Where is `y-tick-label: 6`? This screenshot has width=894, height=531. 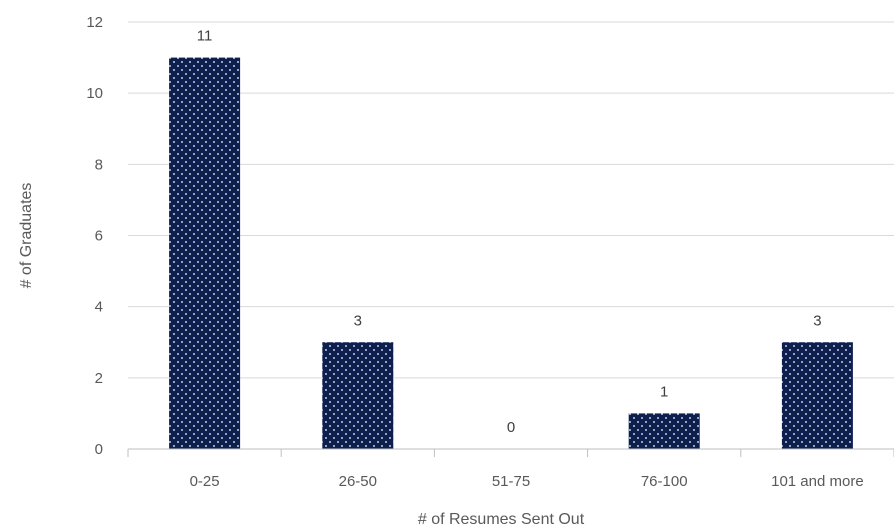 y-tick-label: 6 is located at coordinates (99, 236).